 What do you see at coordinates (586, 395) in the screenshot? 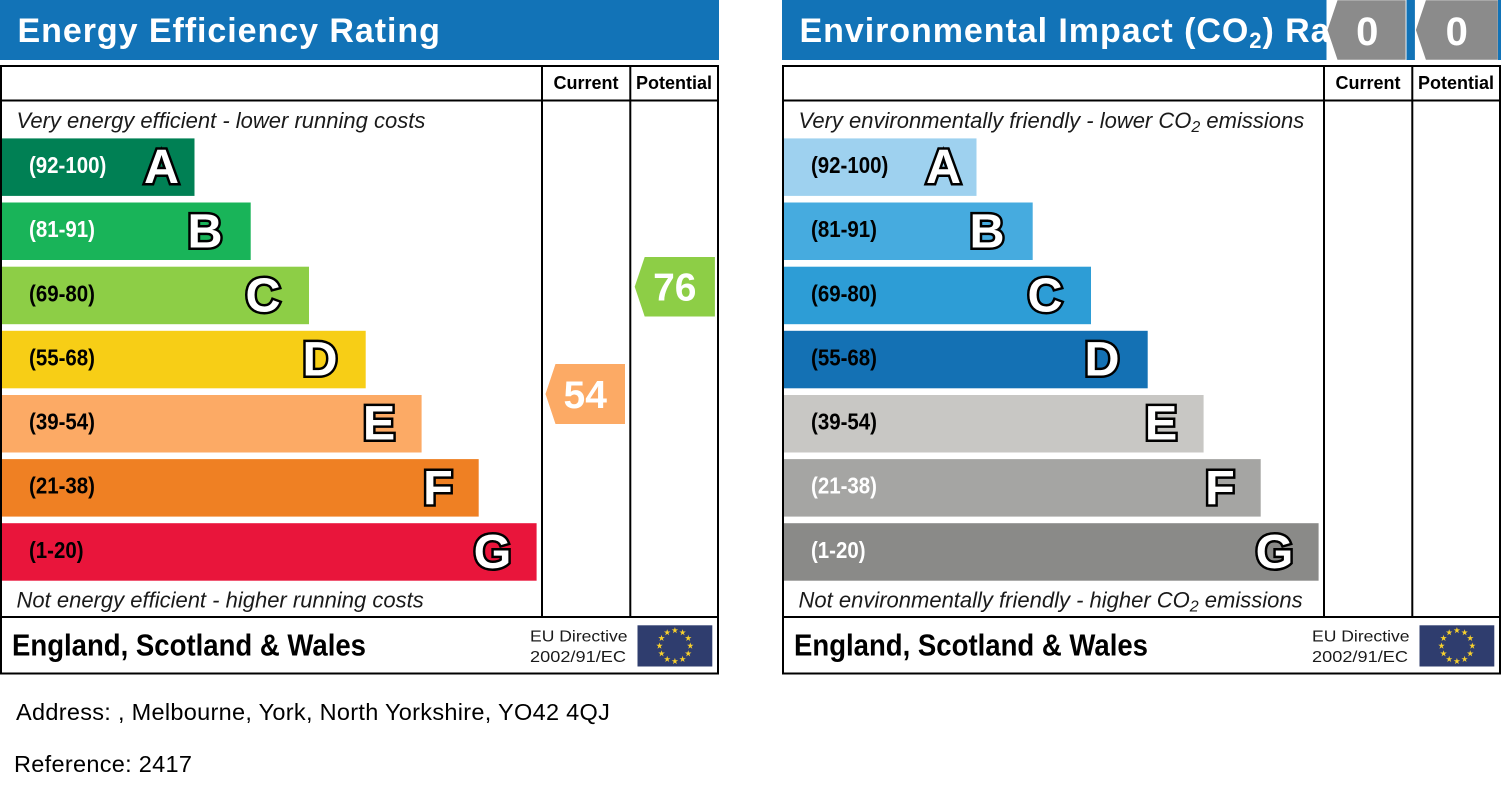
I see `svg-text: 54` at bounding box center [586, 395].